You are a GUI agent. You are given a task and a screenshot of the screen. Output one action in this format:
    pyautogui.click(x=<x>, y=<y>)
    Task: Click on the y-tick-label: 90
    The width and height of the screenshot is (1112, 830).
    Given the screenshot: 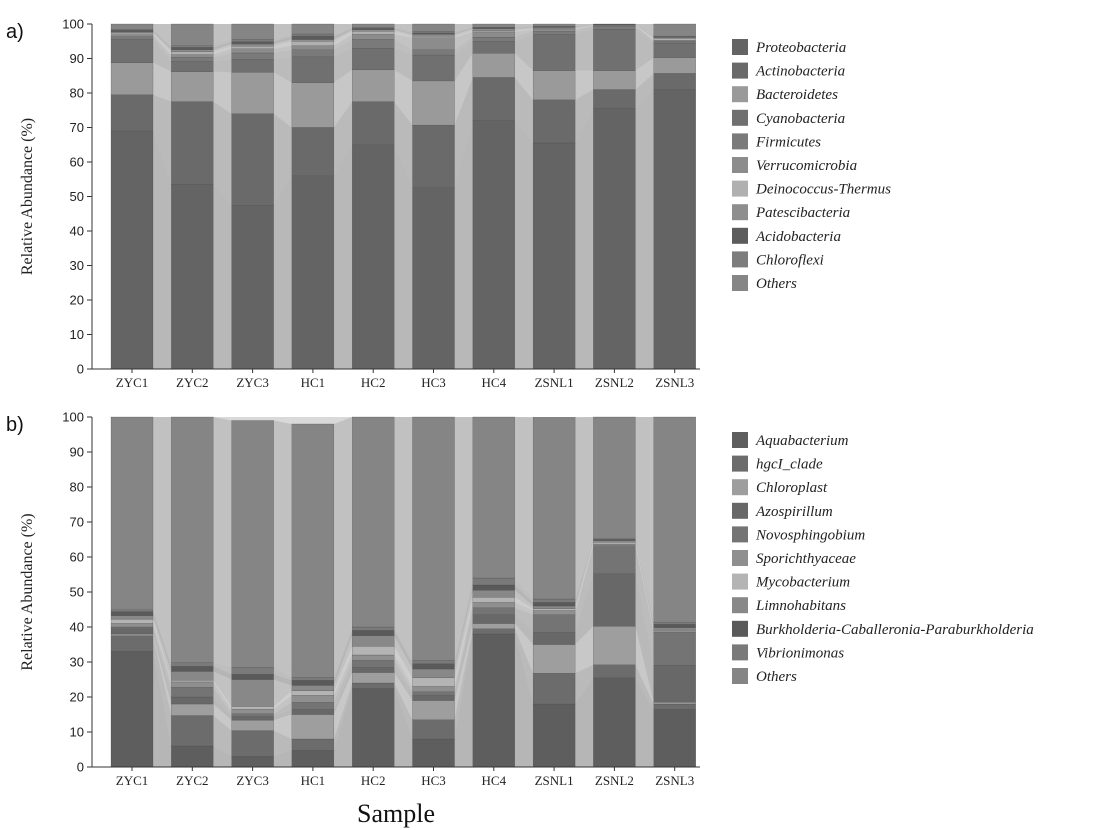 What is the action you would take?
    pyautogui.click(x=77, y=58)
    